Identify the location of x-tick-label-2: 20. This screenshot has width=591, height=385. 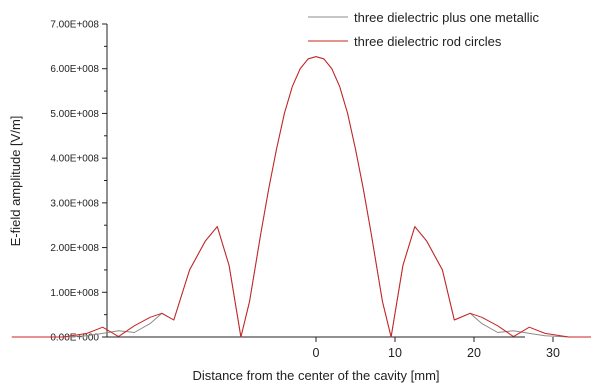
(474, 353).